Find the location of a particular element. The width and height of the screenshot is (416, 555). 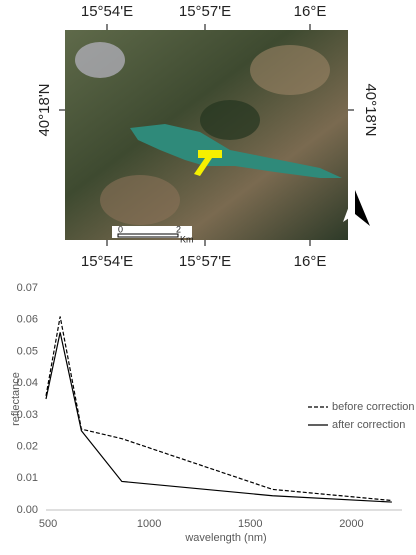

scale-box is located at coordinates (152, 232).